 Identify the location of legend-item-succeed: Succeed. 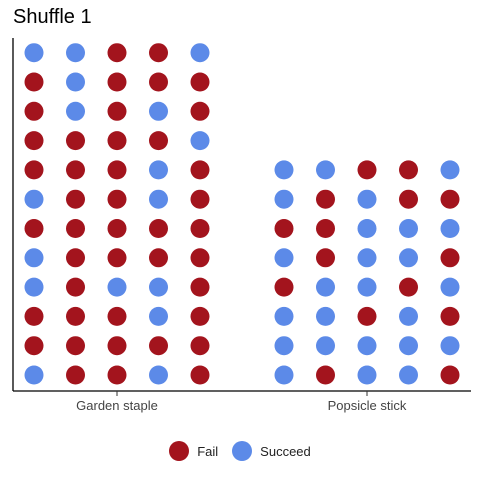
(271, 451).